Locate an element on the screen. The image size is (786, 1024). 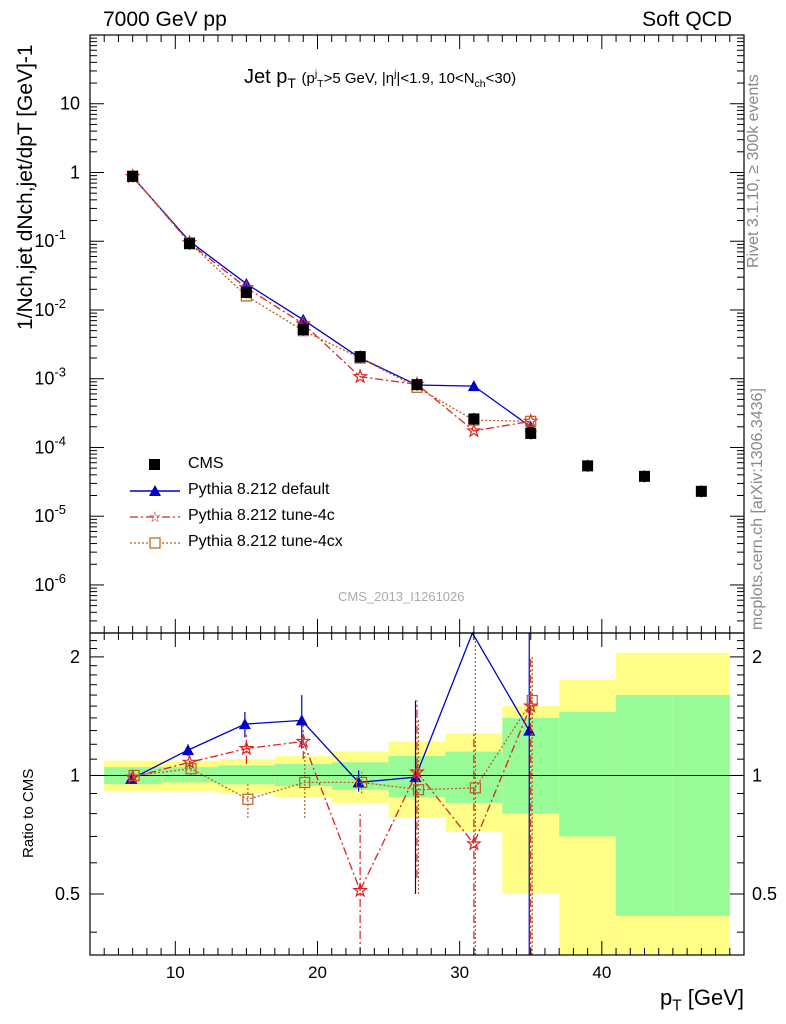
ratio-tick-label-left: 0.5 is located at coordinates (67, 894).